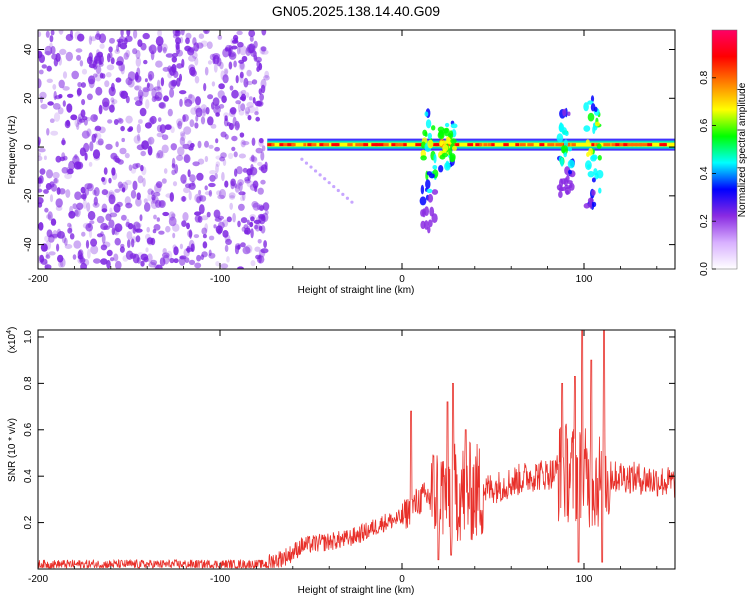  I want to click on snr-y-tick-label: 0.4, so click(28, 476).